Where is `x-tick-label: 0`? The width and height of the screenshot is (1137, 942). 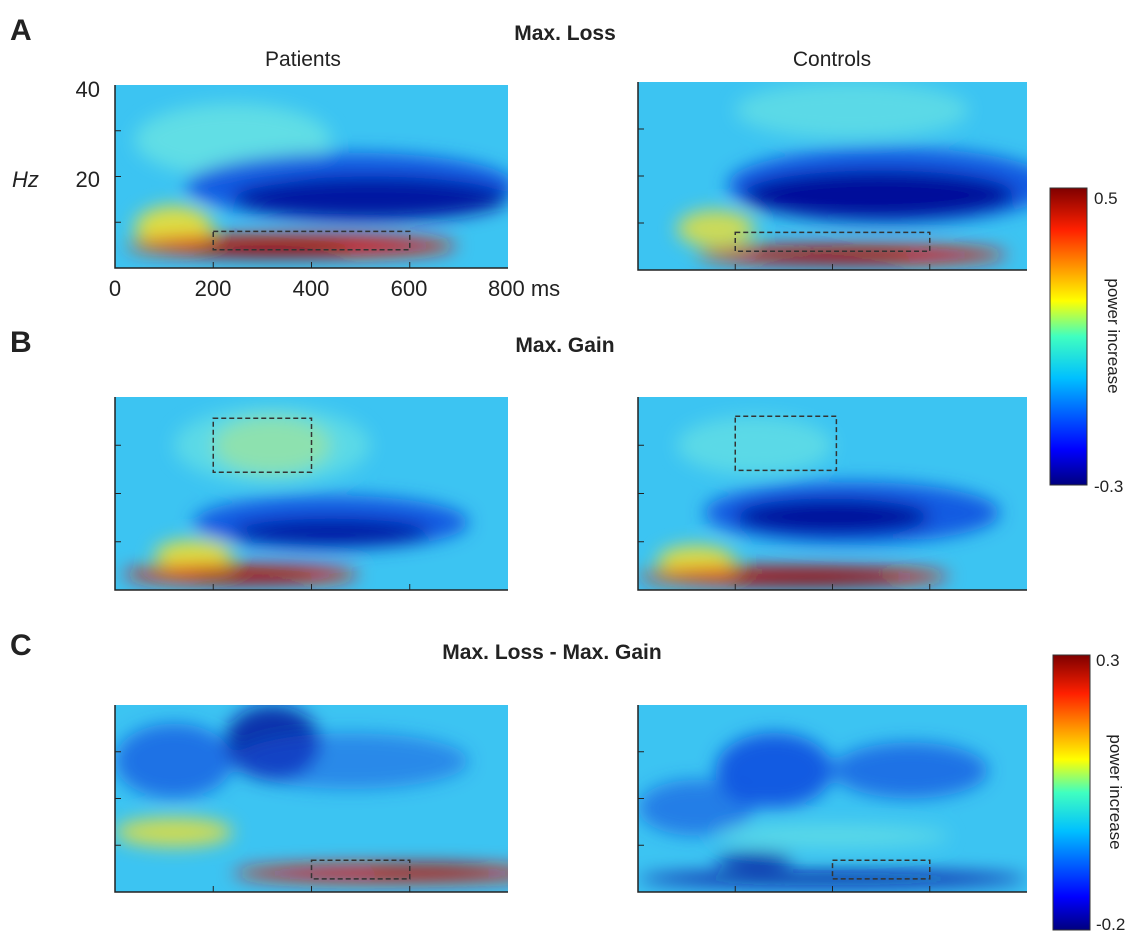
x-tick-label: 0 is located at coordinates (115, 288).